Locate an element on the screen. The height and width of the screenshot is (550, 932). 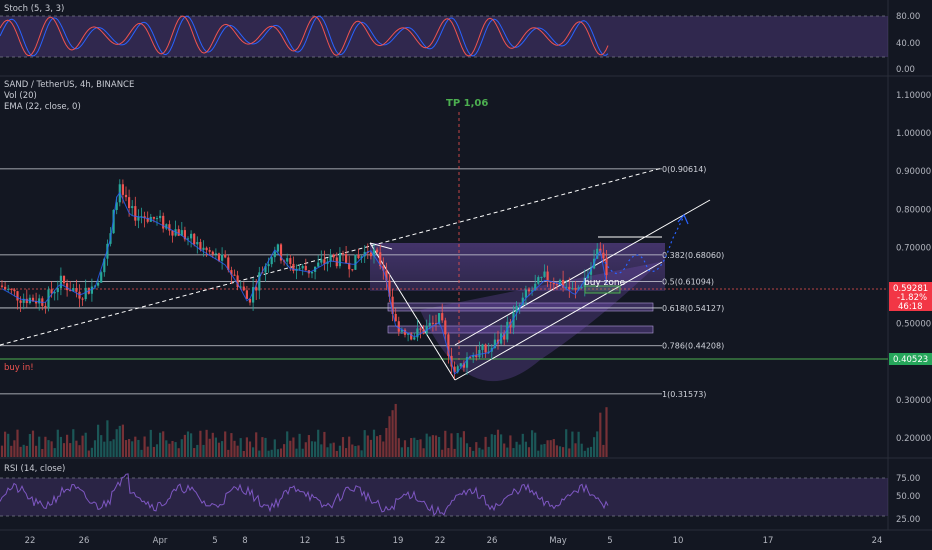
rsi-legend: RSI (14, close) is located at coordinates (35, 469).